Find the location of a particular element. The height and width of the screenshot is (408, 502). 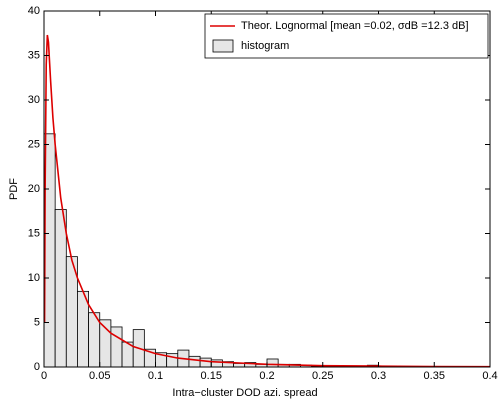

legend-swatch is located at coordinates (223, 46).